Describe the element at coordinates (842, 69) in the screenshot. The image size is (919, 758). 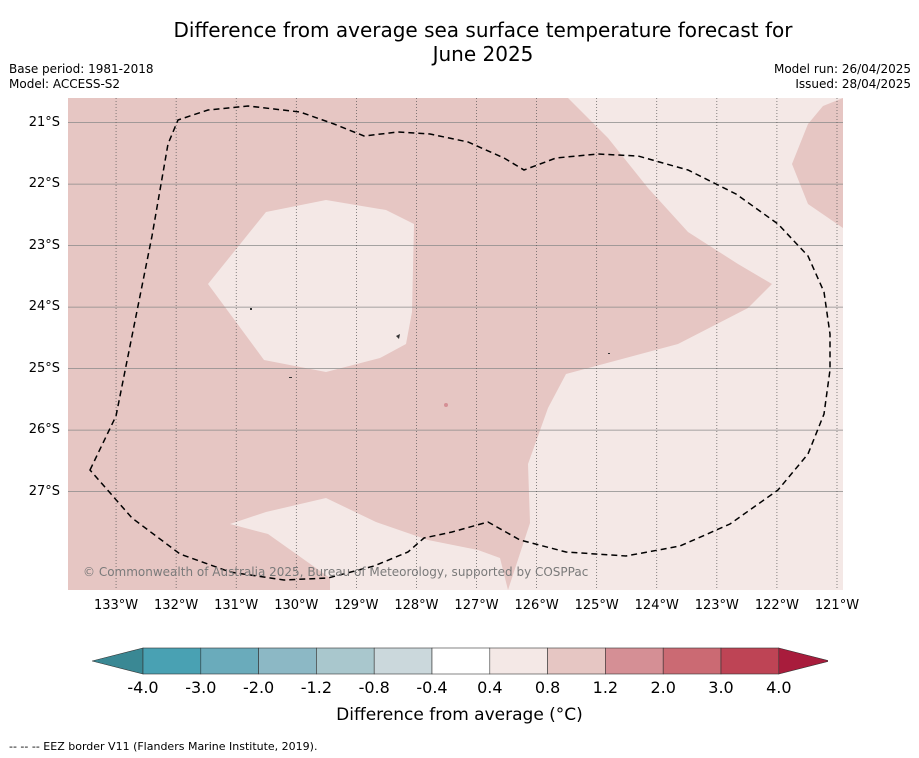
I see `model-run: Model run: 26/04/2025` at that location.